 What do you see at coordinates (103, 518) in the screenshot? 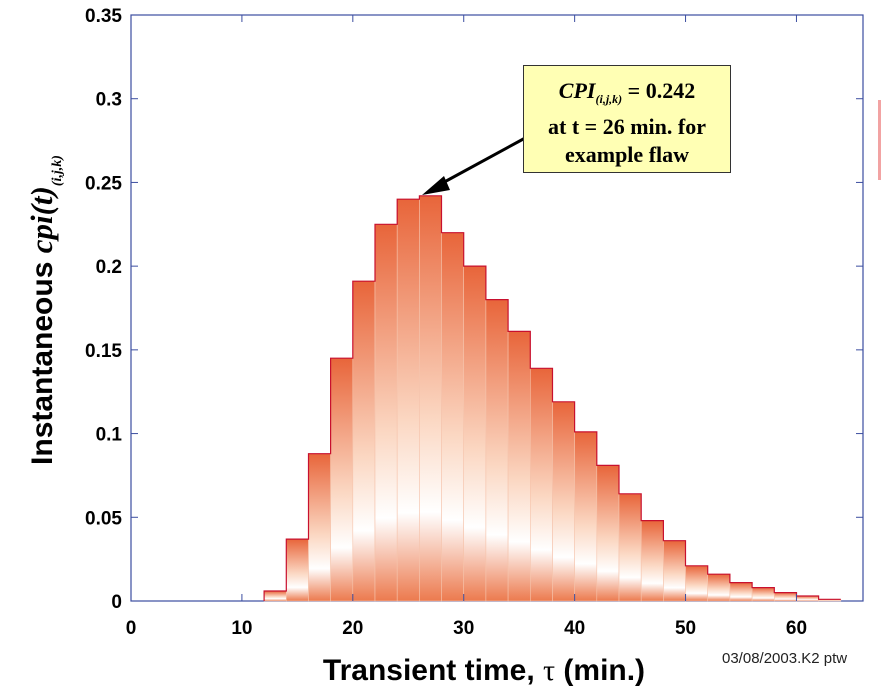
I see `y-tick-label-0.05: 0.05` at bounding box center [103, 518].